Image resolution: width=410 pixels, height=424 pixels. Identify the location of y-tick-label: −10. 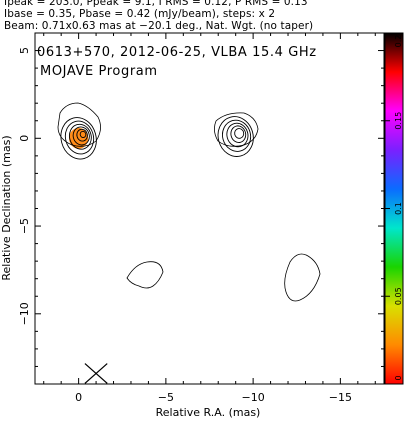
(24, 313).